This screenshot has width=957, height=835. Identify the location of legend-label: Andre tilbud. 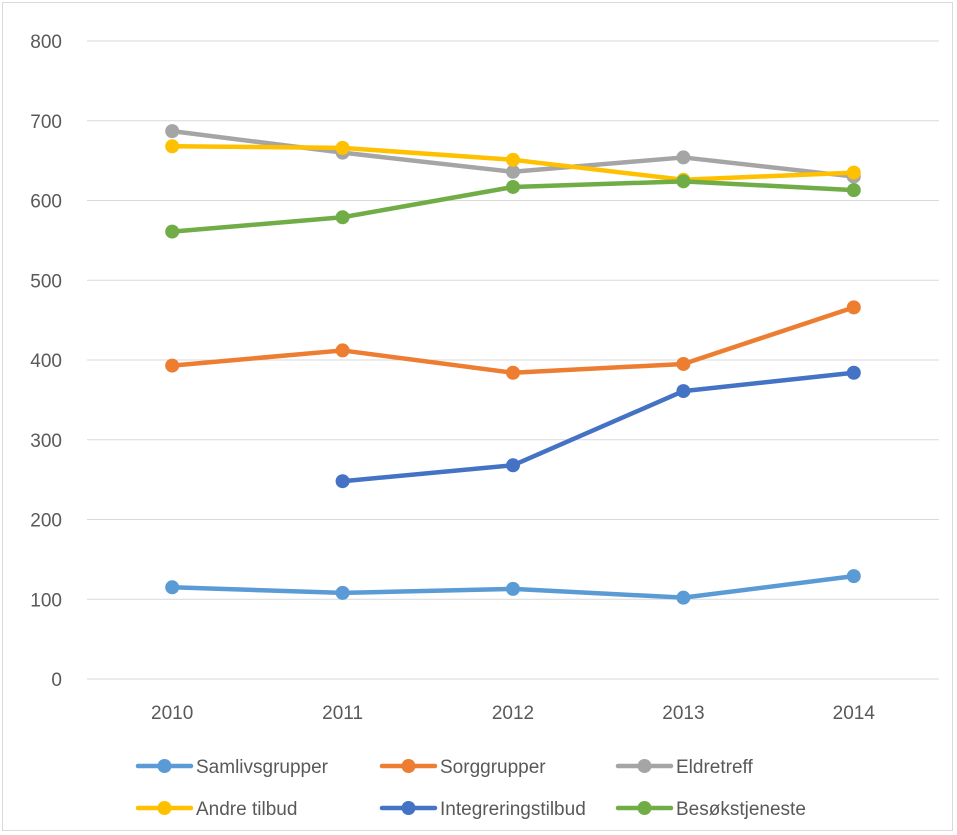
(246, 809).